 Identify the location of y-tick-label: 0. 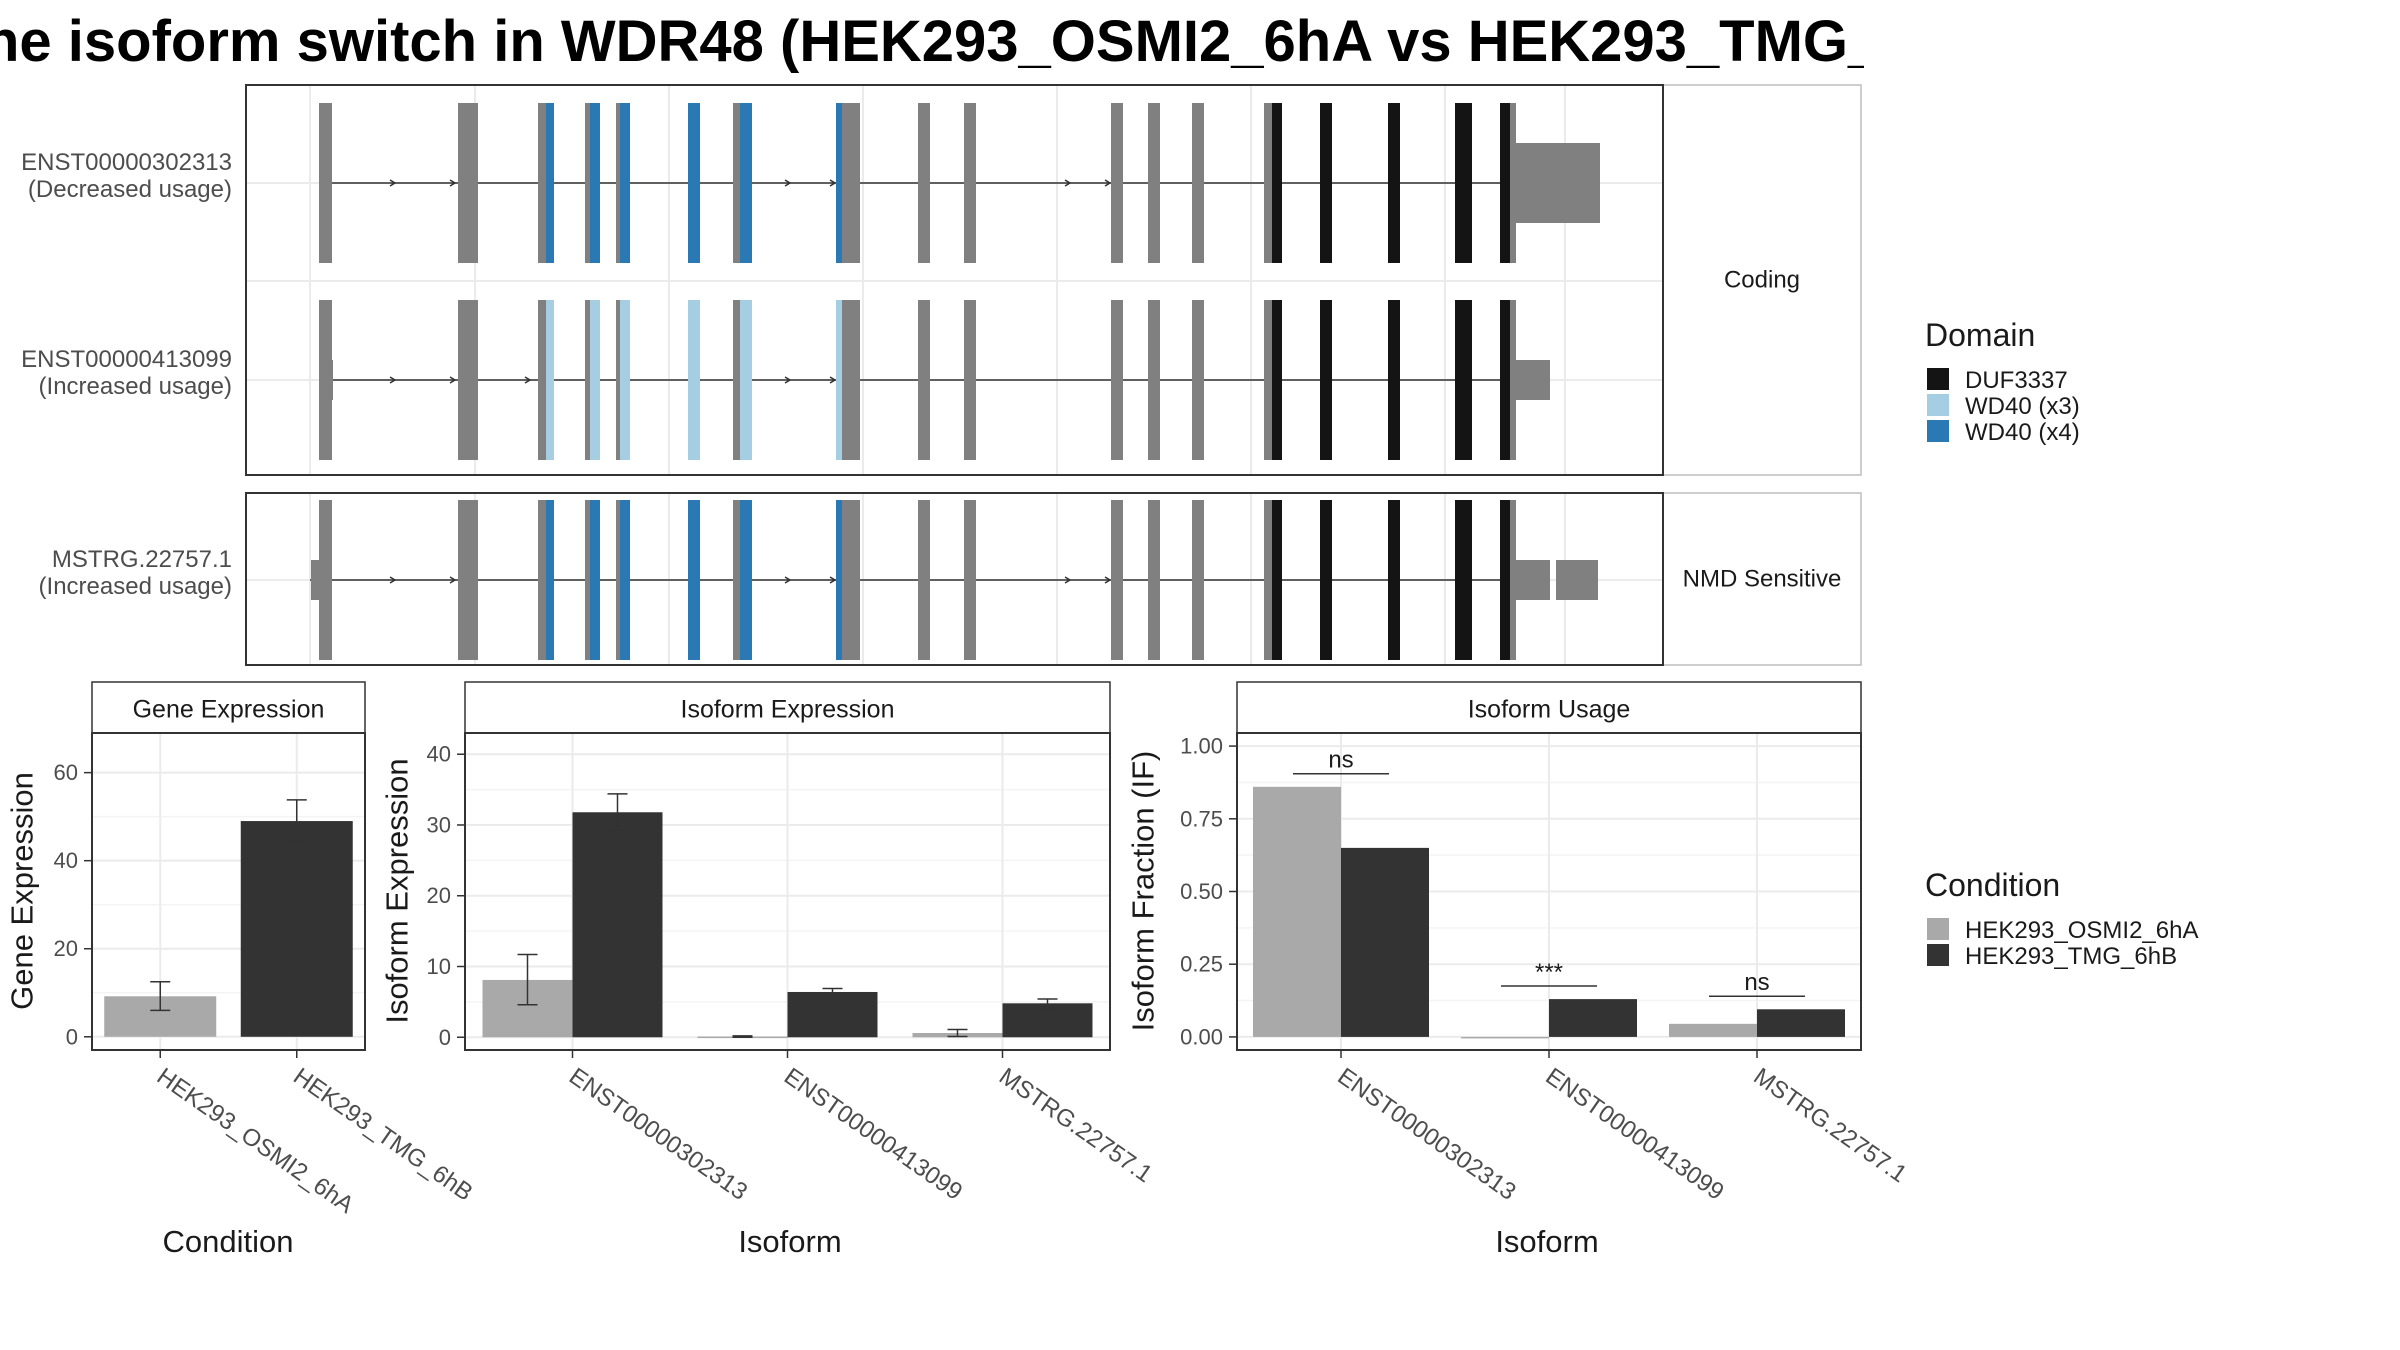
(72, 1036).